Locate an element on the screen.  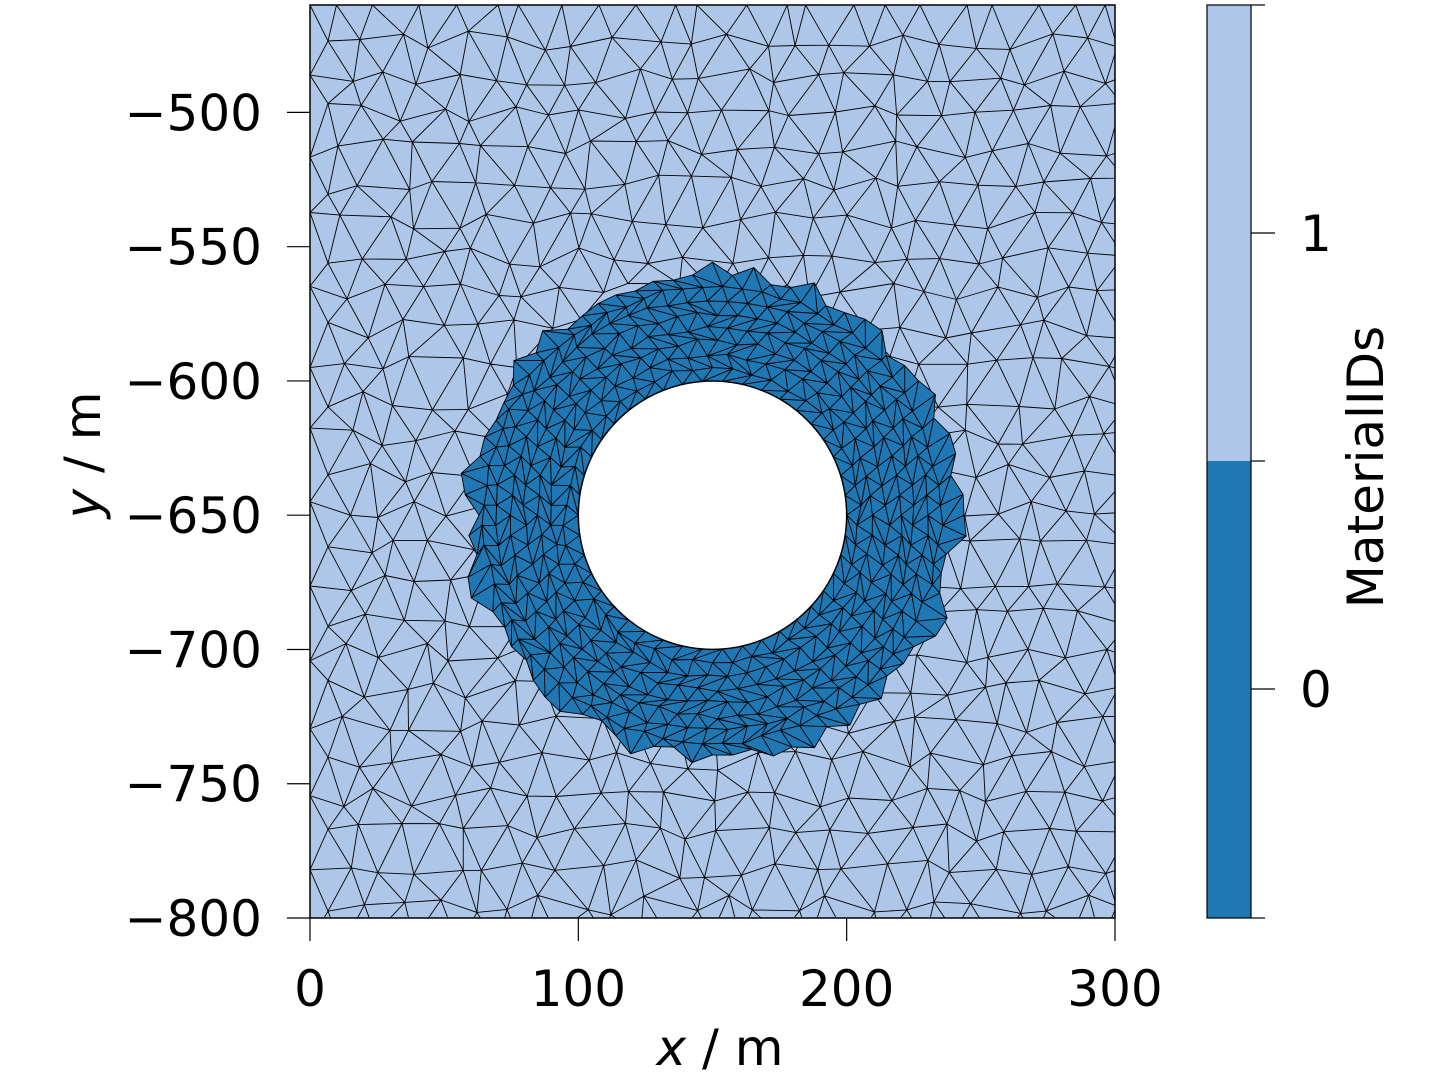
y-axis: −500 −550 −600 −650 −700 −750 −800 is located at coordinates (217, 516).